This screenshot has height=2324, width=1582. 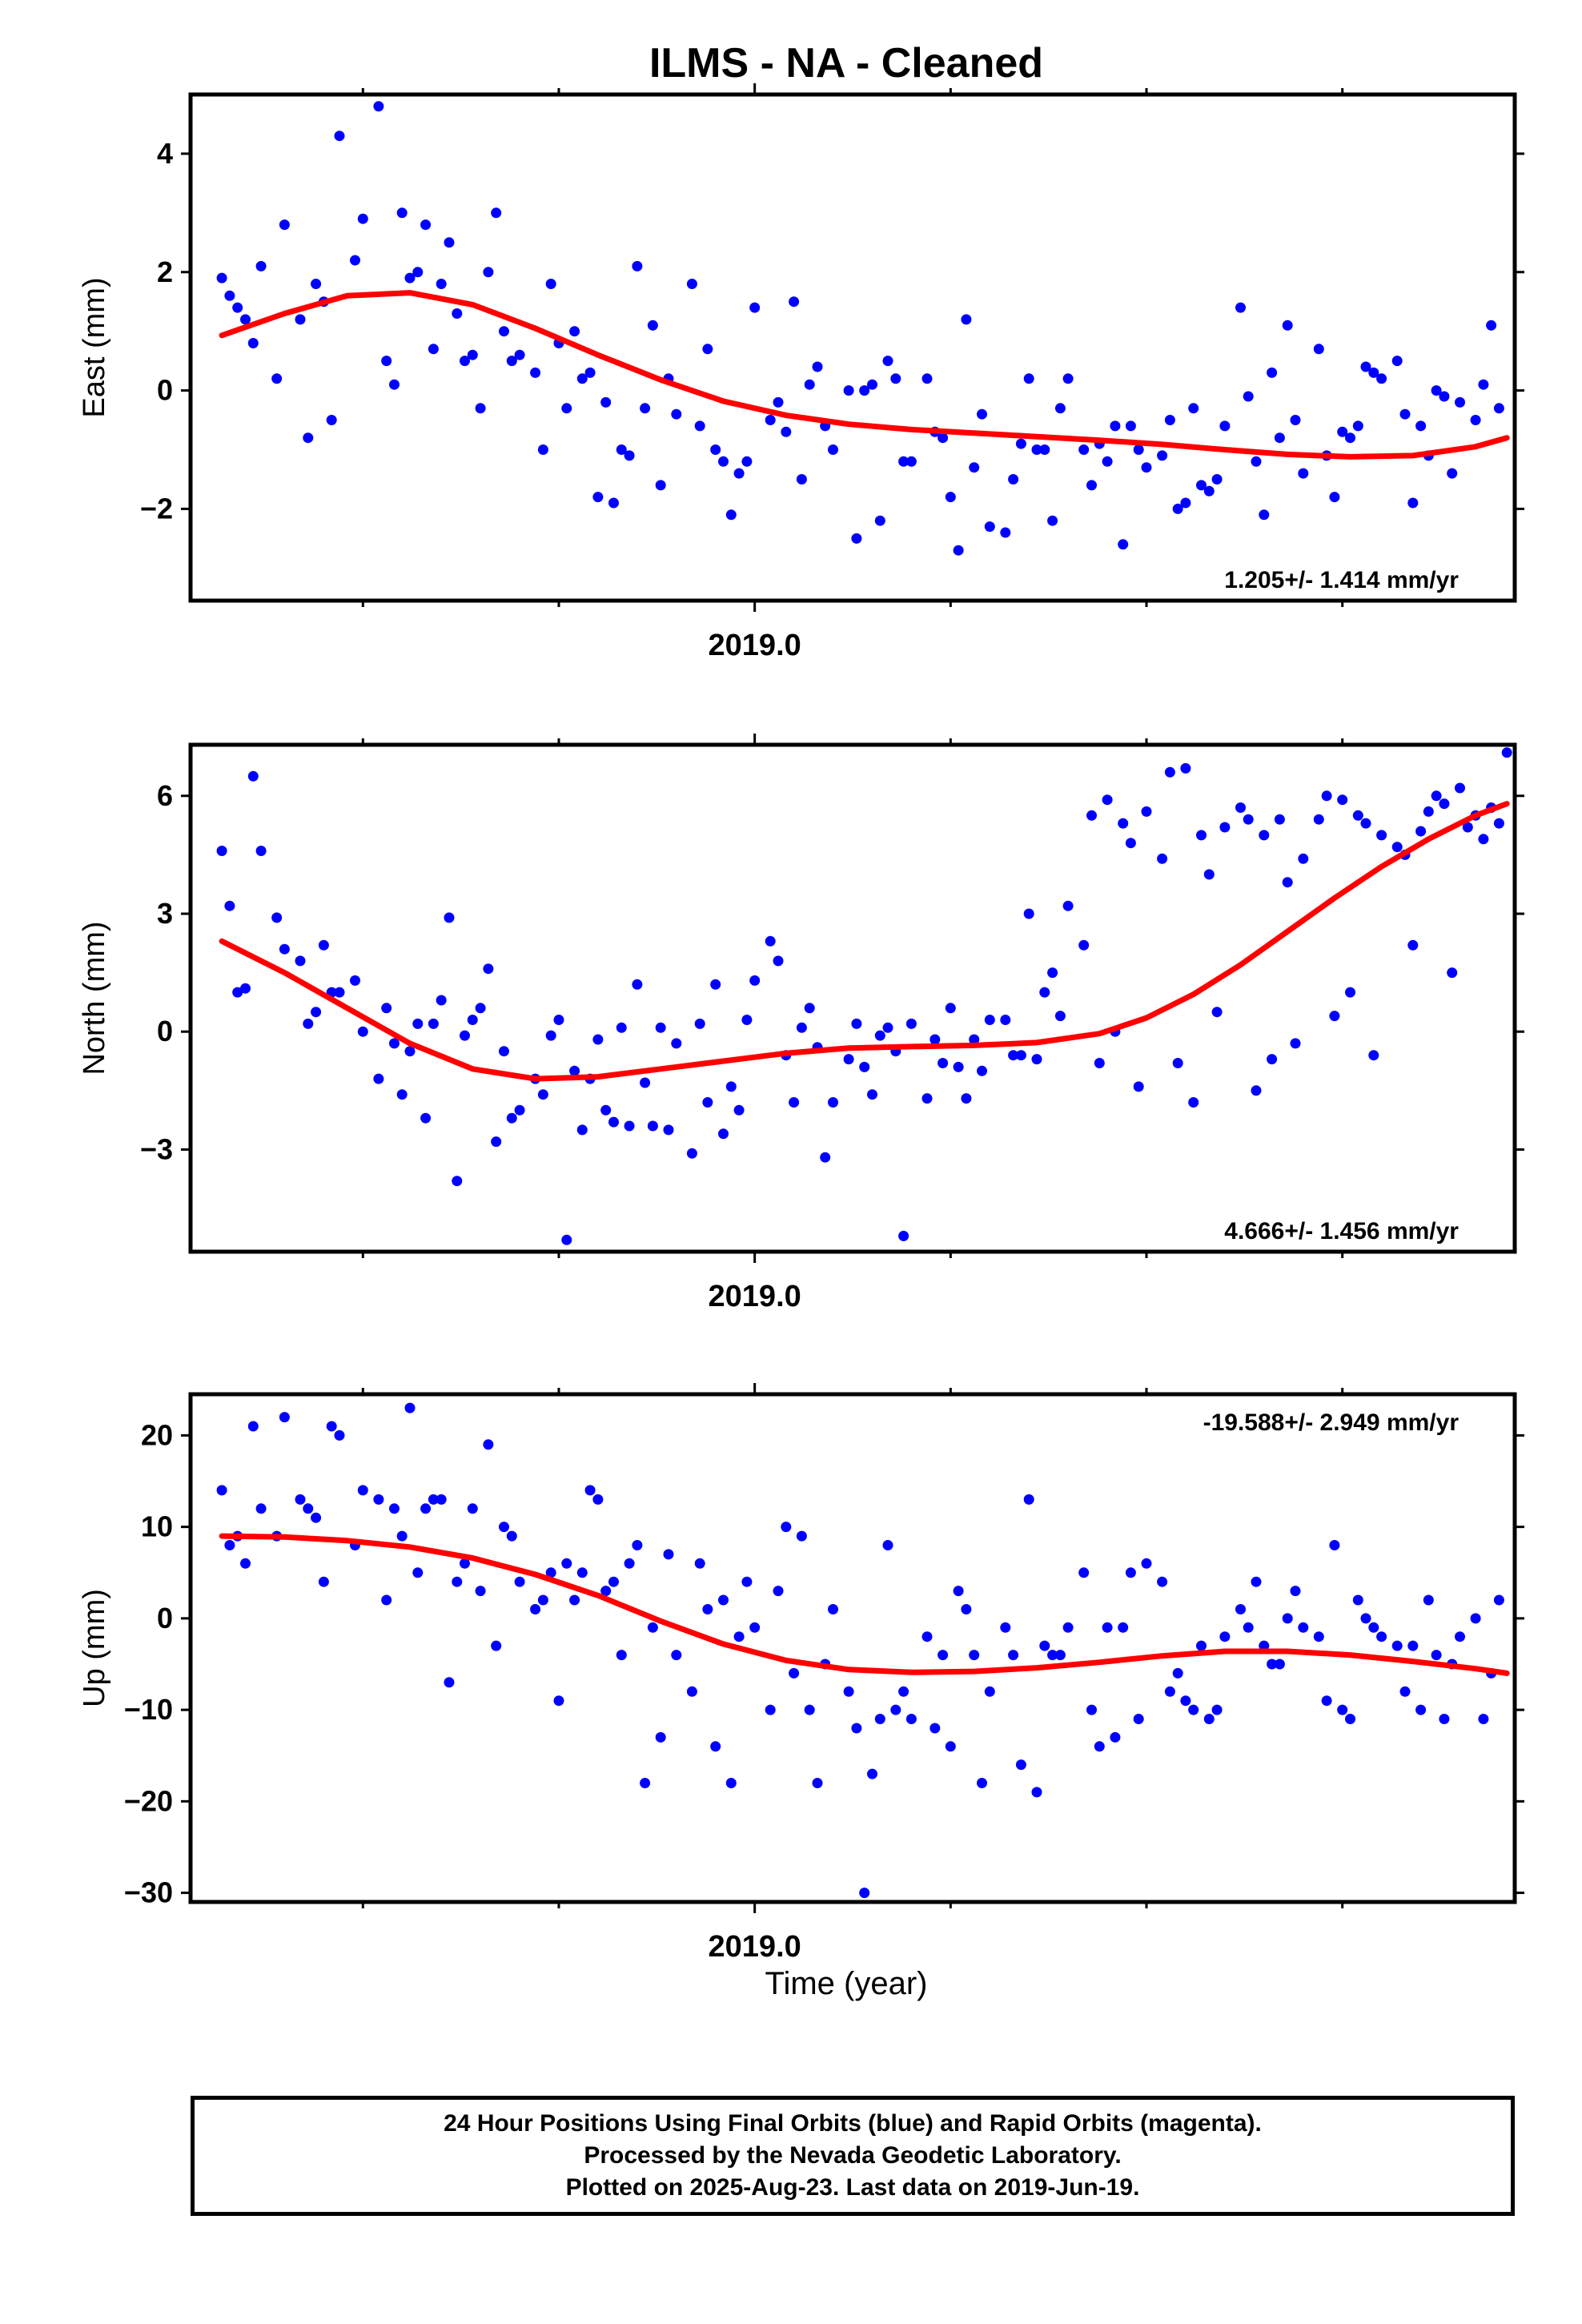 What do you see at coordinates (165, 795) in the screenshot?
I see `y-tick-label: 6` at bounding box center [165, 795].